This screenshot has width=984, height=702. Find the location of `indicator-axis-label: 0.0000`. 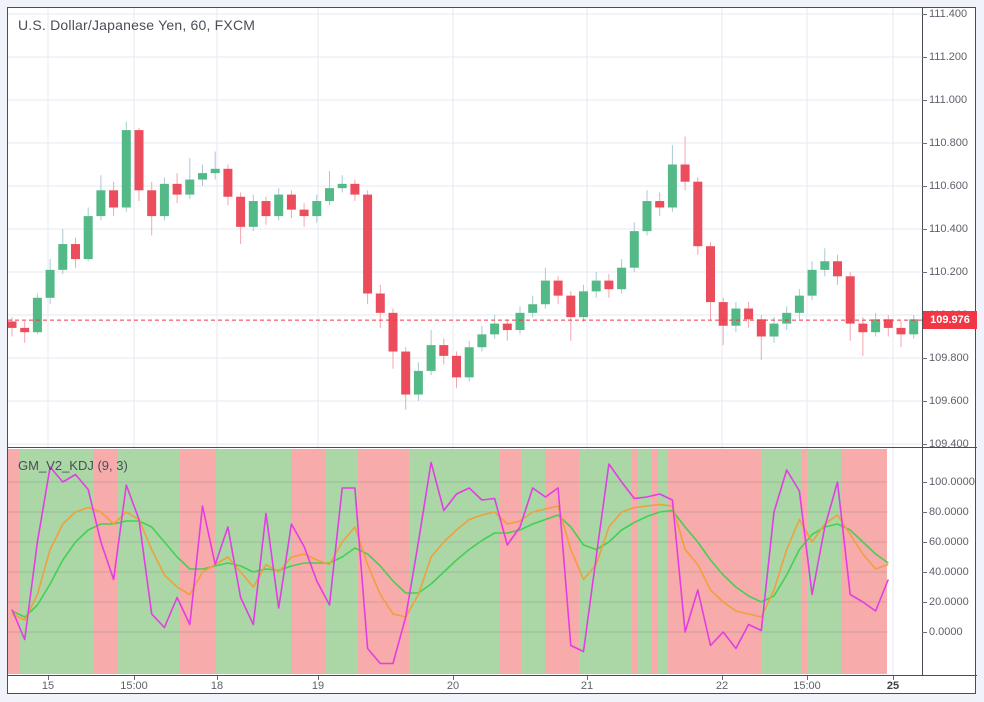

indicator-axis-label: 0.0000 is located at coordinates (946, 632).